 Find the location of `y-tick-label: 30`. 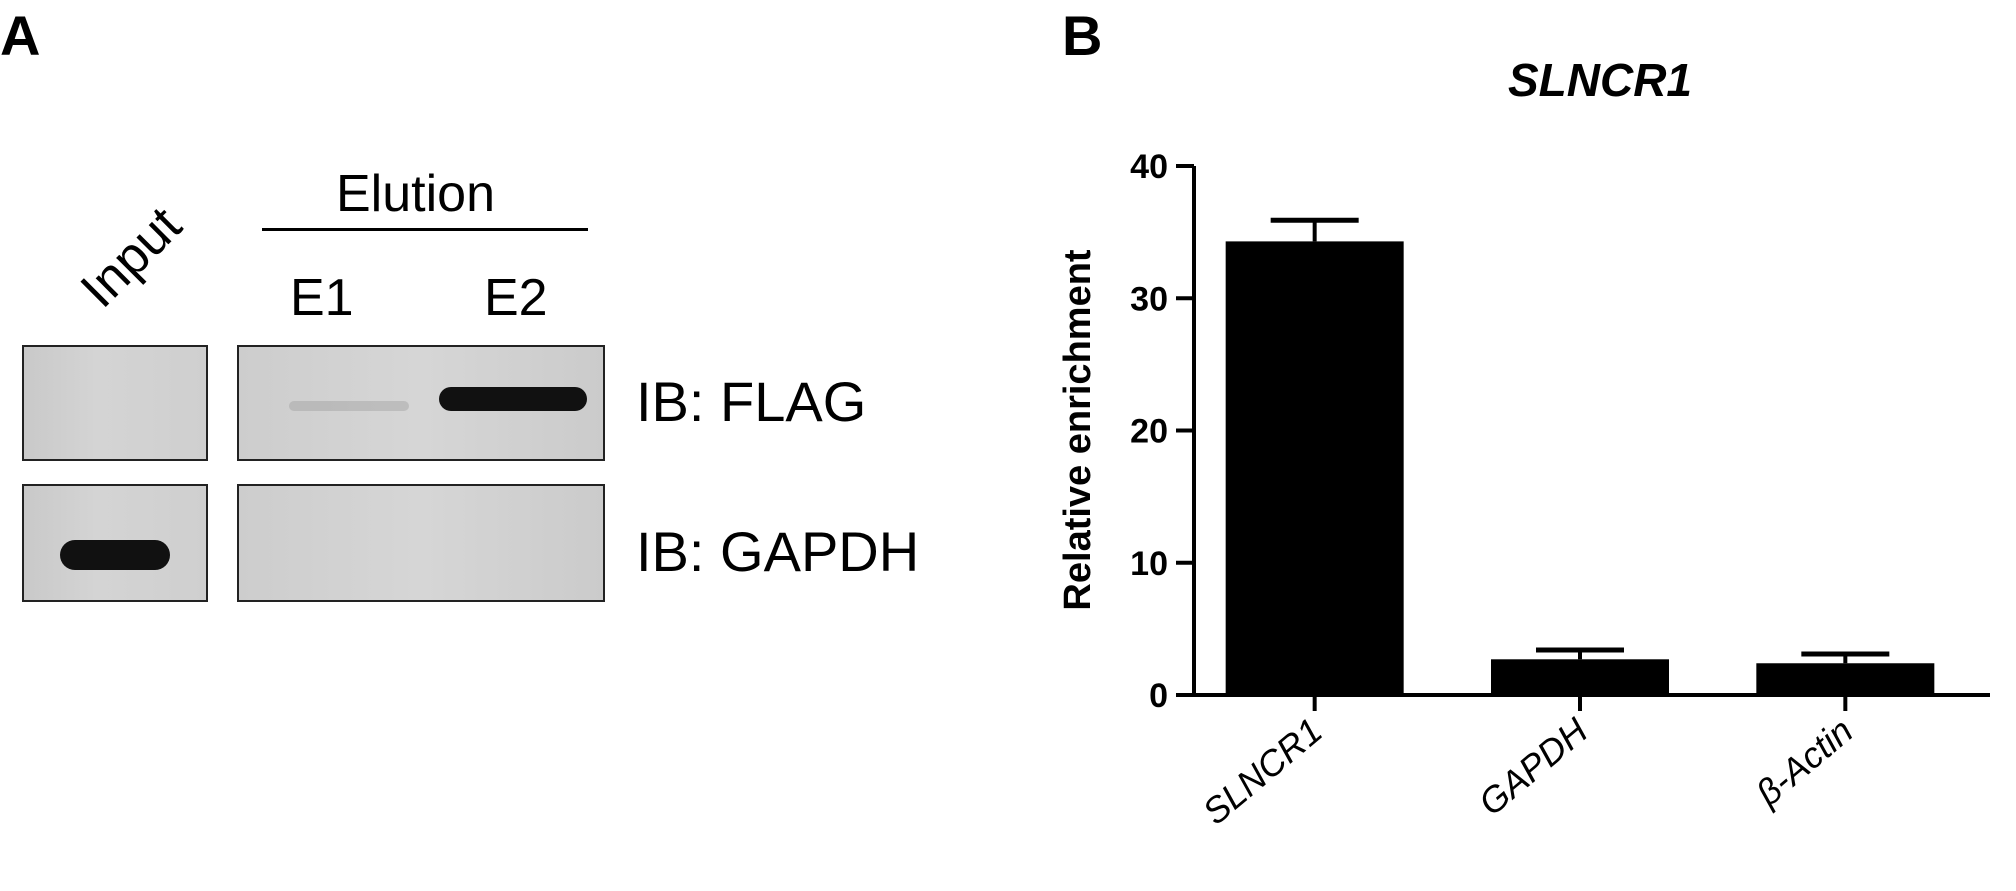

y-tick-label: 30 is located at coordinates (1149, 299).